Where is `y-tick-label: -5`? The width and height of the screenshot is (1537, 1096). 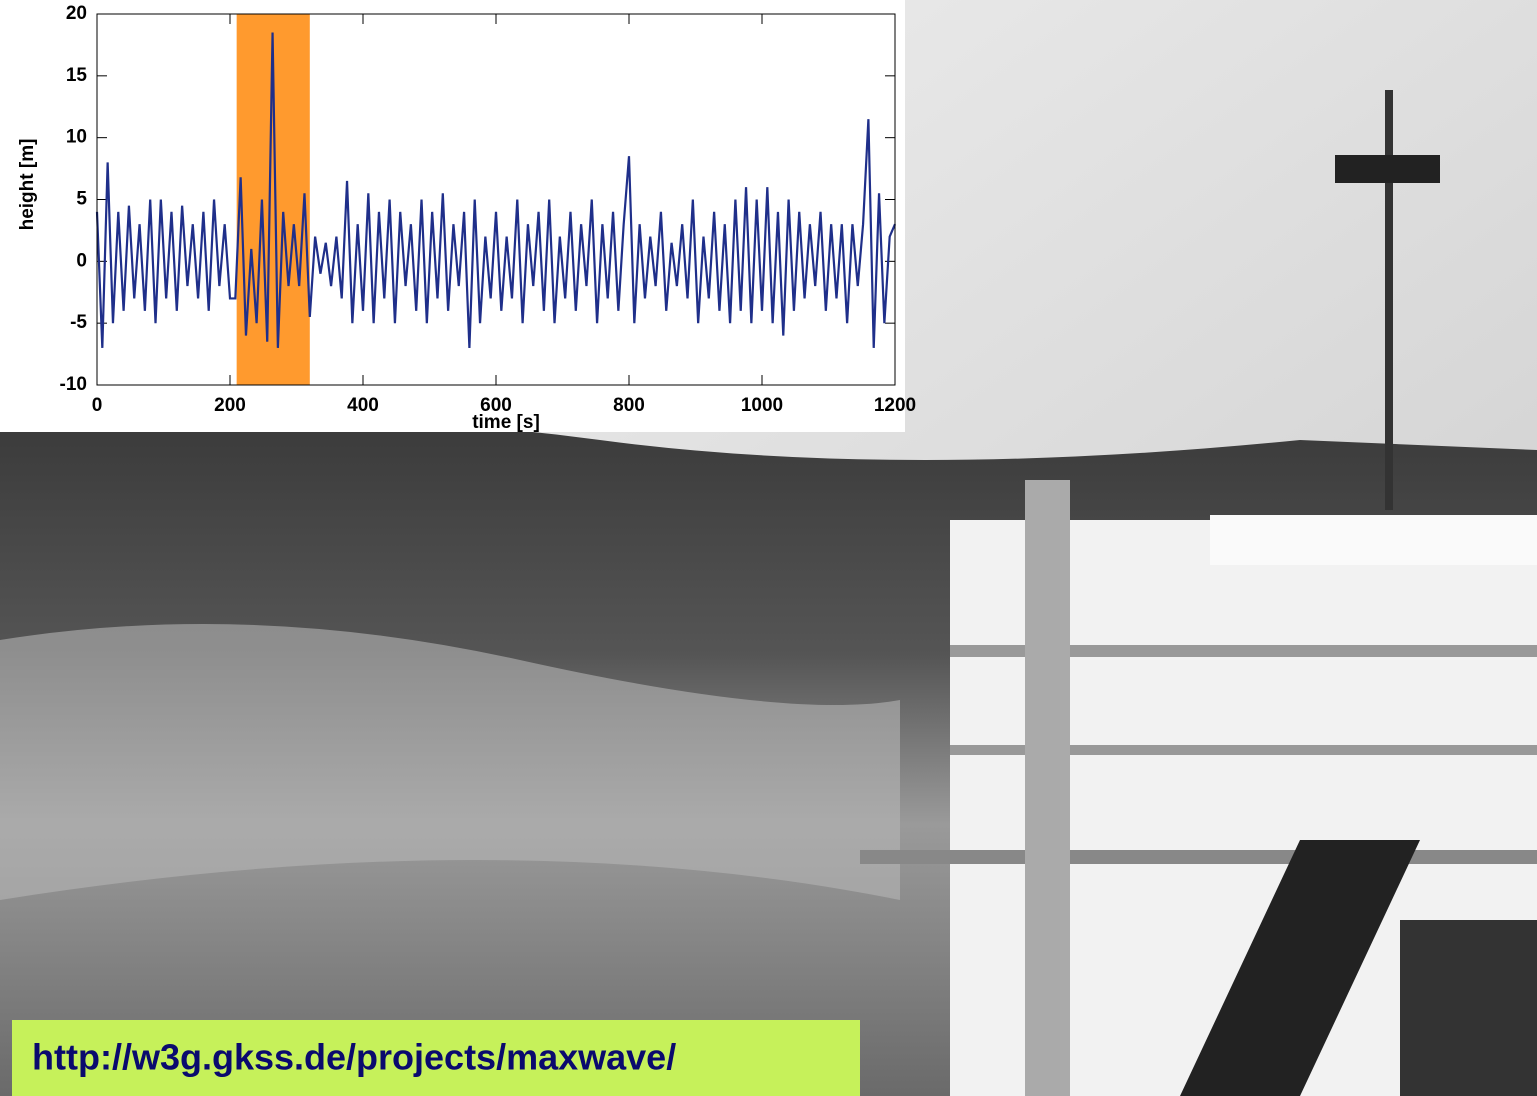 y-tick-label: -5 is located at coordinates (78, 322).